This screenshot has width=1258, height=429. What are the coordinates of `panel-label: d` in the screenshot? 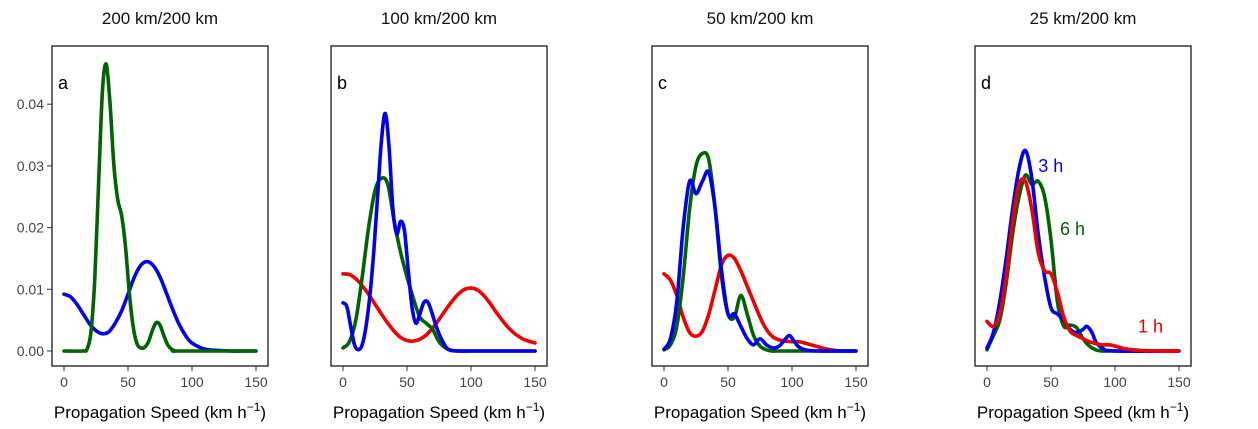 It's located at (986, 83).